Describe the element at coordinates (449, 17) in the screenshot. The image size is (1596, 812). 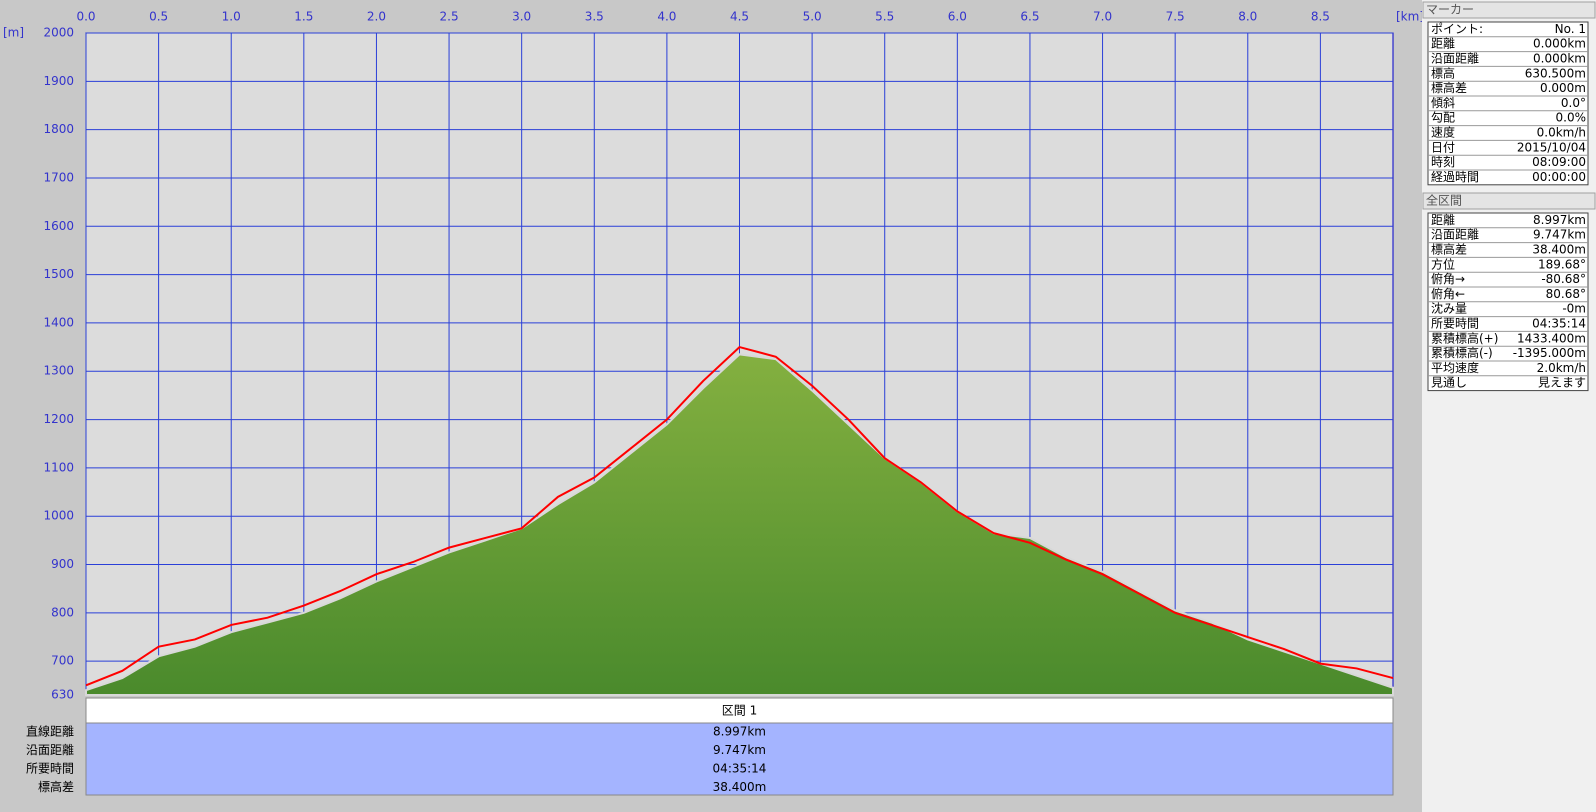
I see `x-tick-label: 2.5` at that location.